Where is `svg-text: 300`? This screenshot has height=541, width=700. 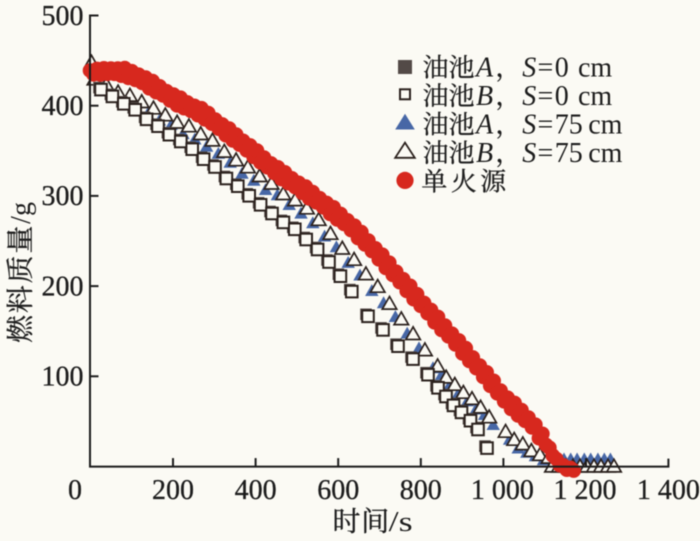
svg-text: 300 is located at coordinates (63, 196).